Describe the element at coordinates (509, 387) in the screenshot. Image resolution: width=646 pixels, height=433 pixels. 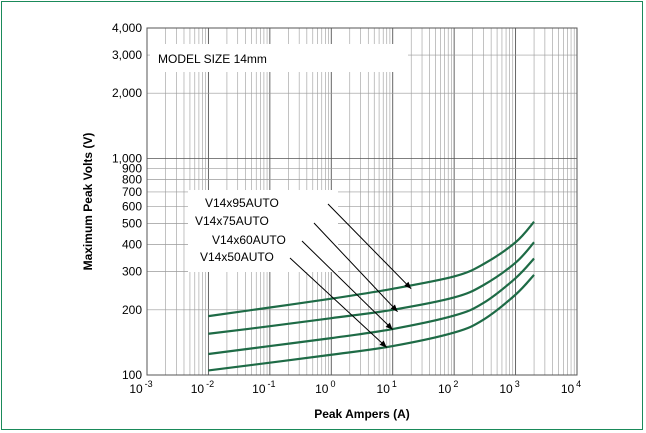
I see `x-tick-label: 10 3` at that location.